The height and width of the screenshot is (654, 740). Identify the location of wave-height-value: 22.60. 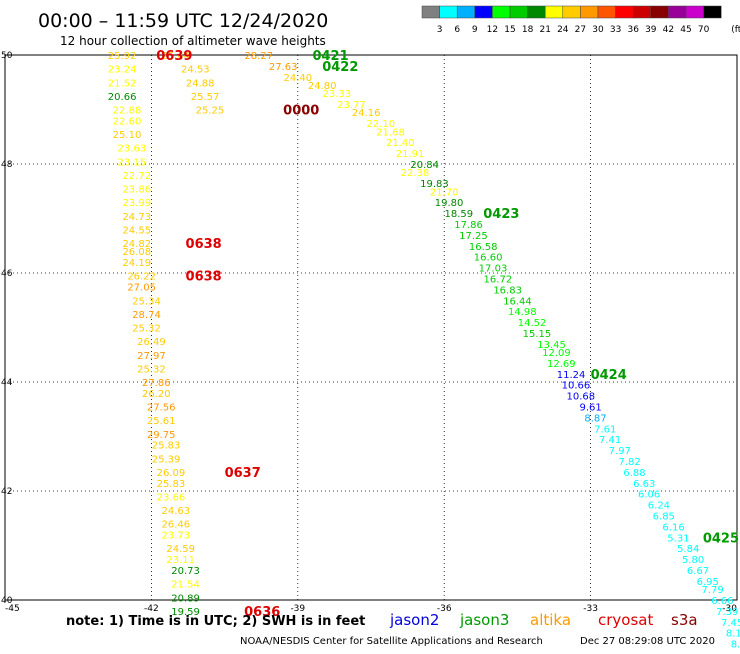
(127, 121).